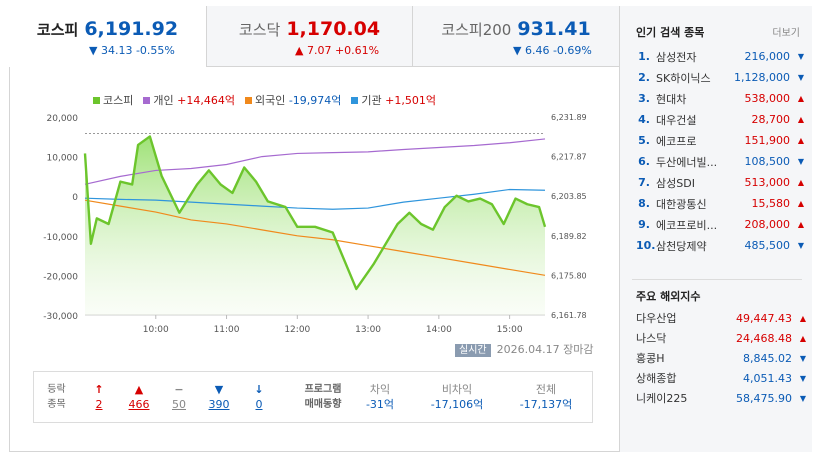 The image size is (822, 458). Describe the element at coordinates (315, 161) in the screenshot. I see `individual-line` at that location.